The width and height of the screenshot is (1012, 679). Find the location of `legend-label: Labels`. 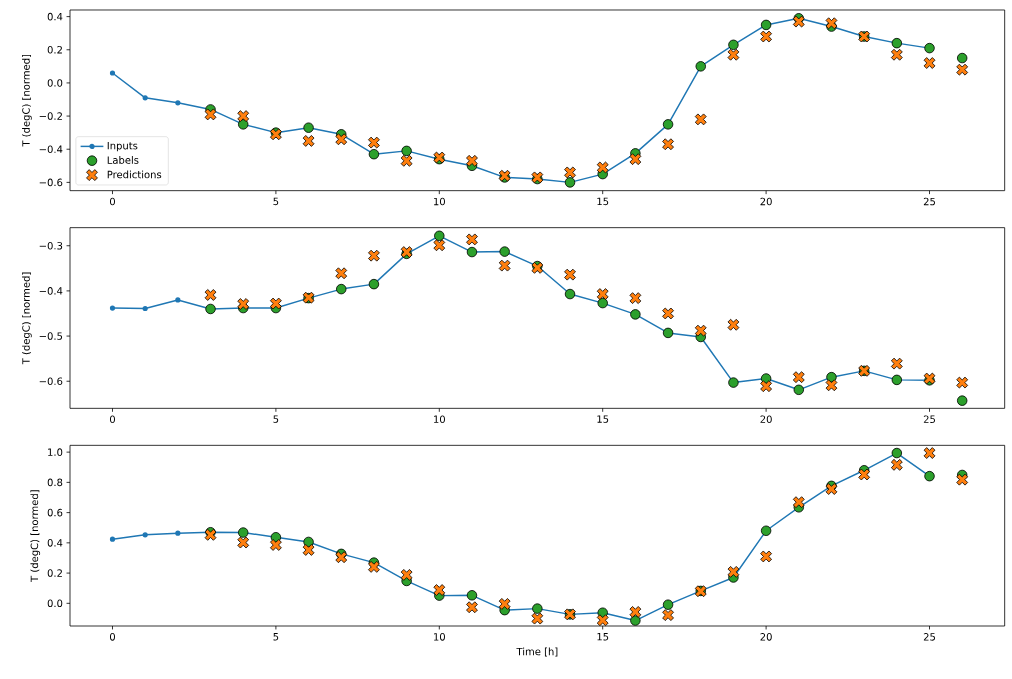

legend-label: Labels is located at coordinates (123, 160).